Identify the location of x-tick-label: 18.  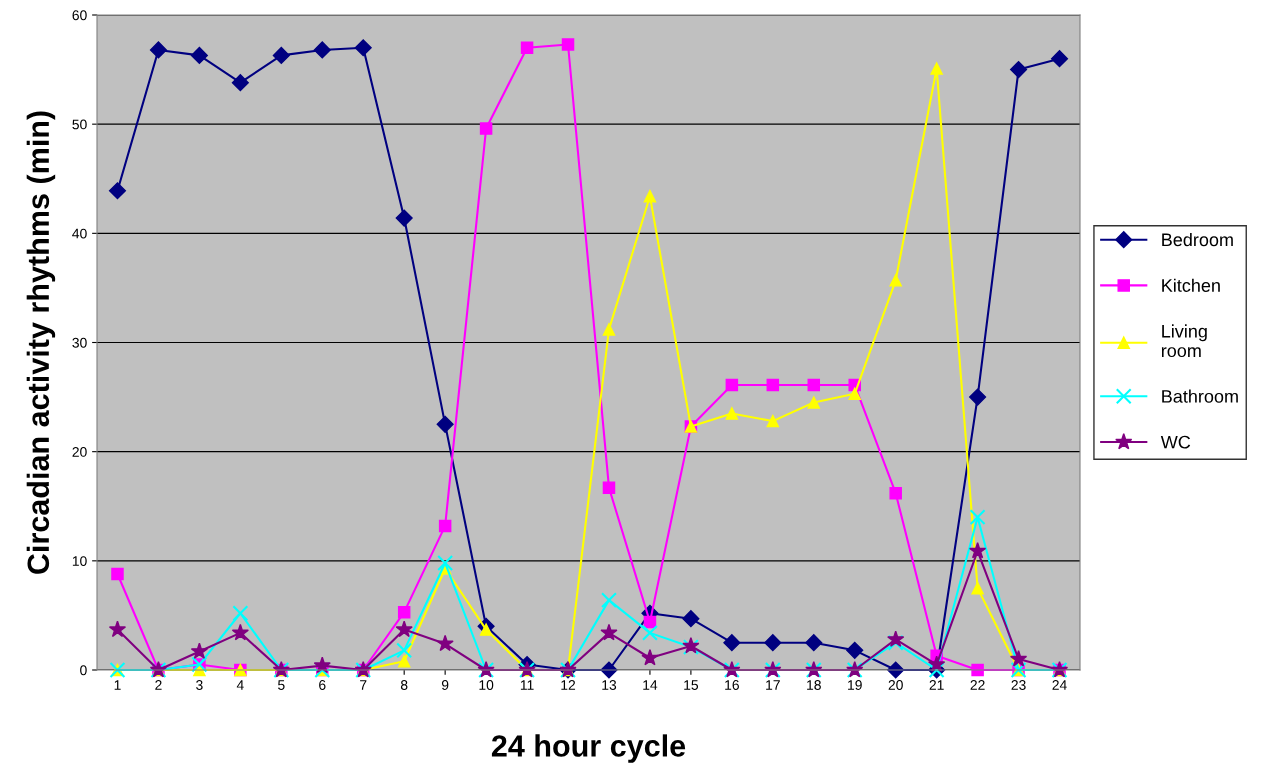
(814, 685).